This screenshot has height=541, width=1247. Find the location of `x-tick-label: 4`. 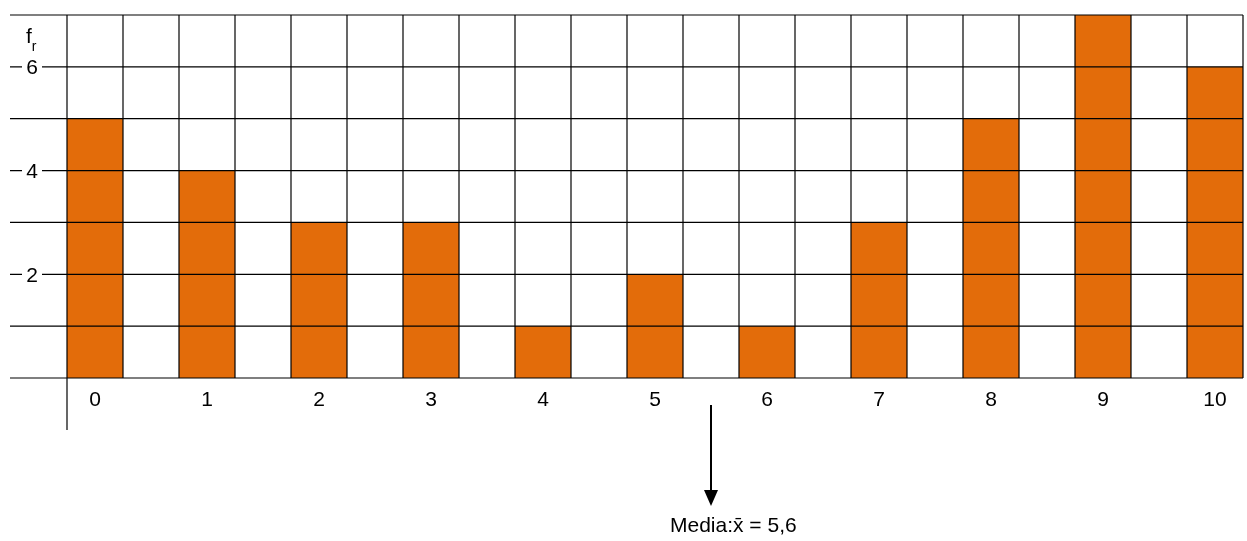

x-tick-label: 4 is located at coordinates (543, 398).